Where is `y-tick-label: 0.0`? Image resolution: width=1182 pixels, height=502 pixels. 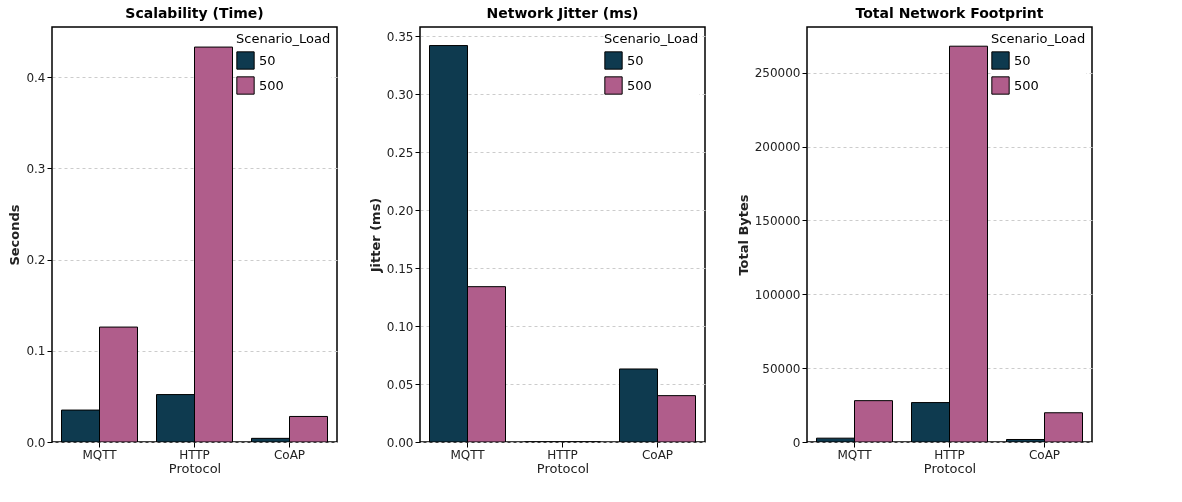
y-tick-label: 0.0 is located at coordinates (36, 442).